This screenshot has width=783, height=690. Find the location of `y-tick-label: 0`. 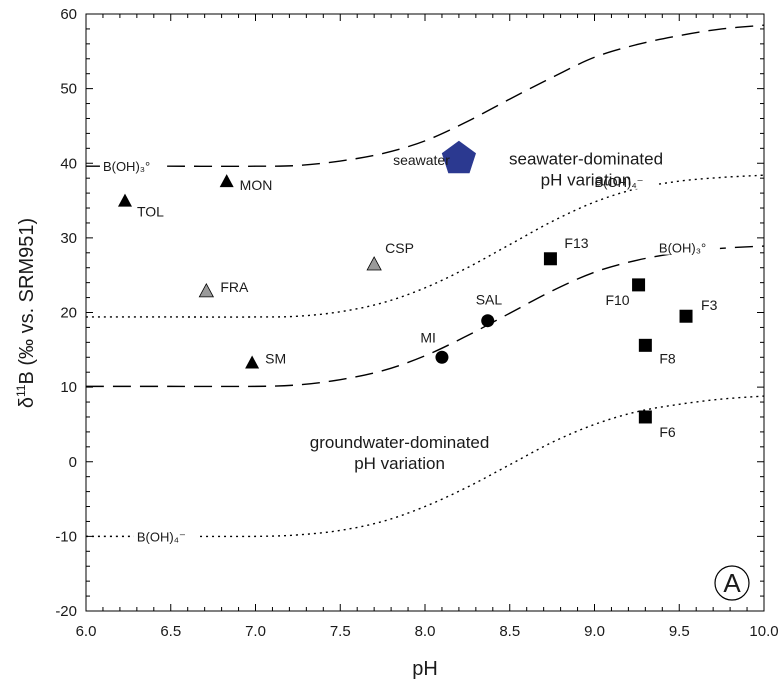

y-tick-label: 0 is located at coordinates (73, 462).